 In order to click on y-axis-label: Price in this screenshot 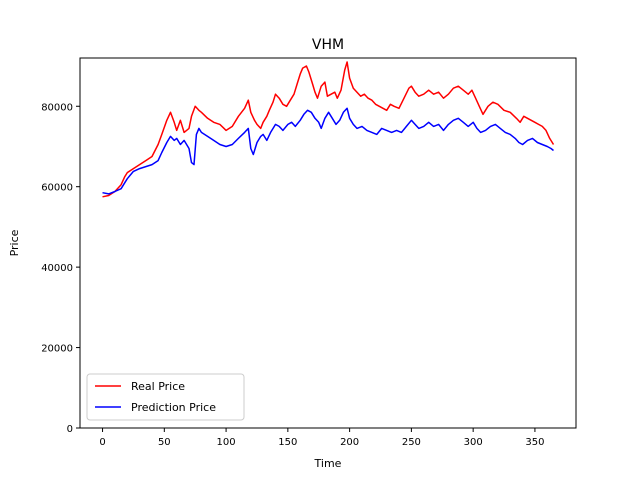, I will do `click(14, 242)`.